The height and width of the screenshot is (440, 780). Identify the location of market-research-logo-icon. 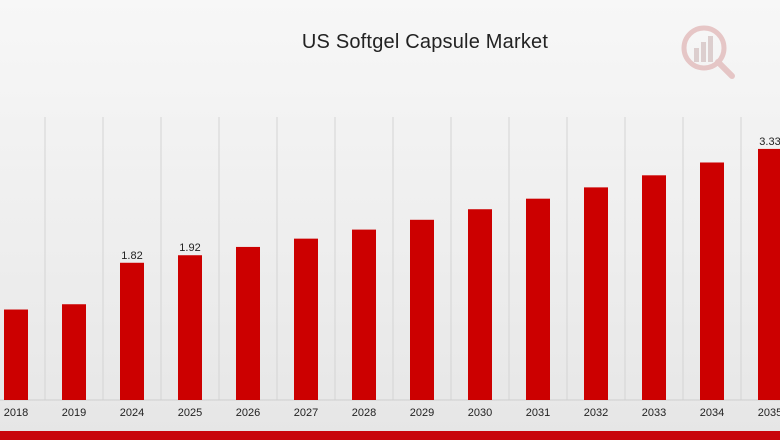
(708, 52).